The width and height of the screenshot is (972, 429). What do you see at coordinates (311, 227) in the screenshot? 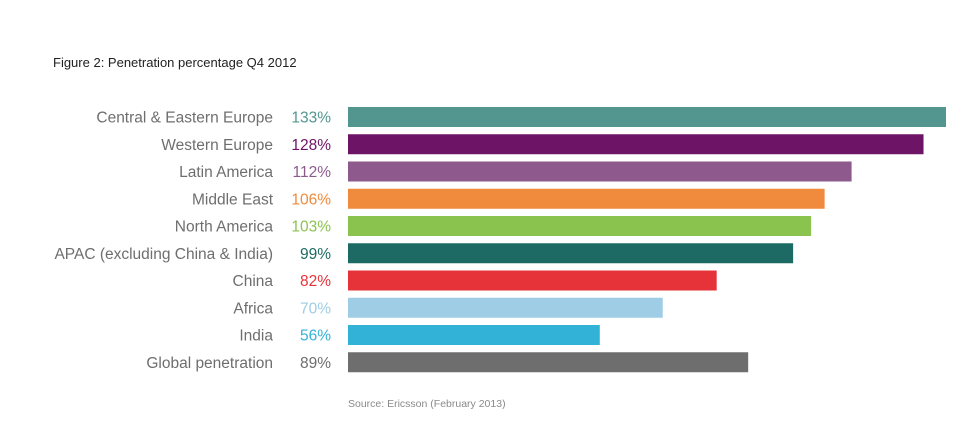
I see `value-label-4: 103%` at bounding box center [311, 227].